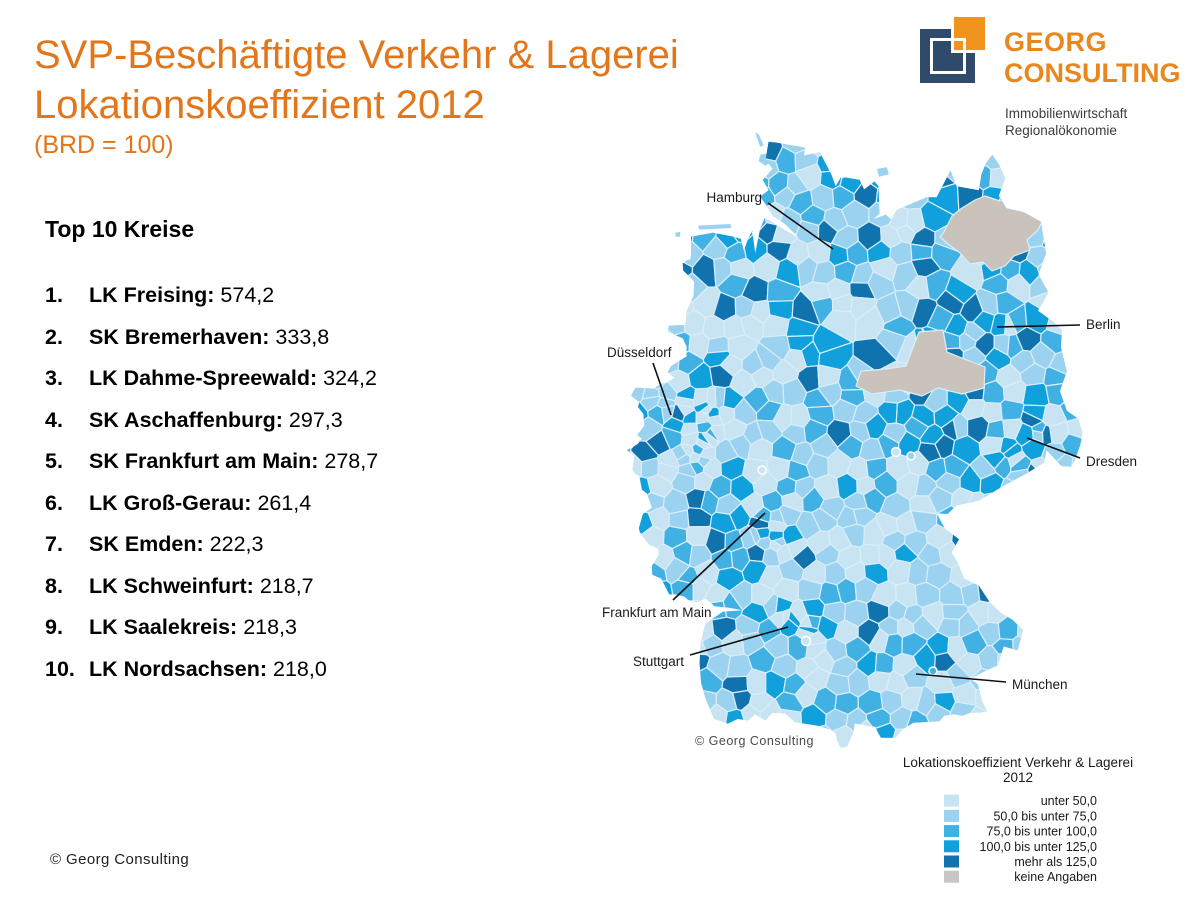  Describe the element at coordinates (657, 612) in the screenshot. I see `svg-text: Frankfurt am Main` at that location.